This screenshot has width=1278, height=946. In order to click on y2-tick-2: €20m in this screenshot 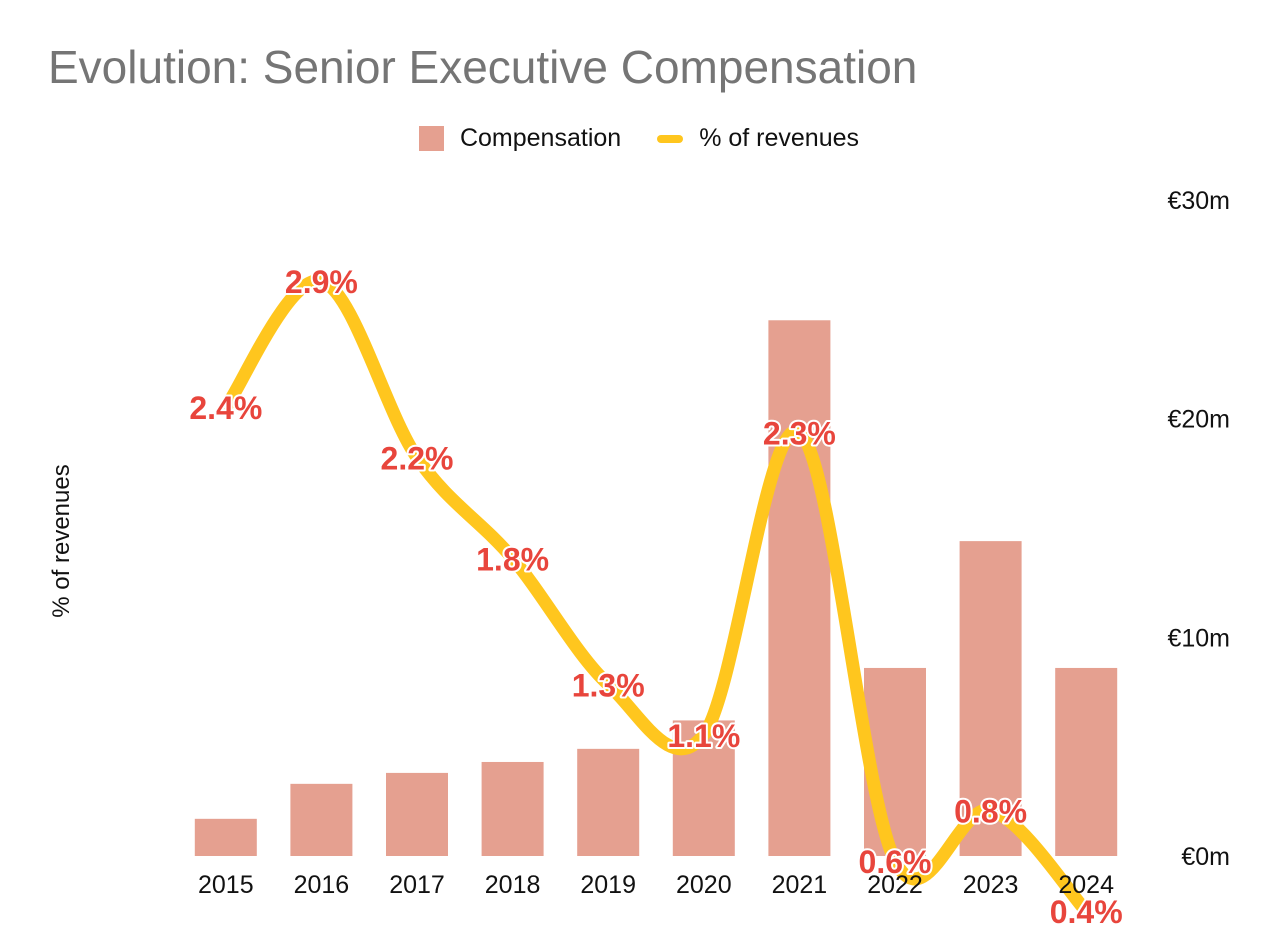, I will do `click(1198, 420)`.